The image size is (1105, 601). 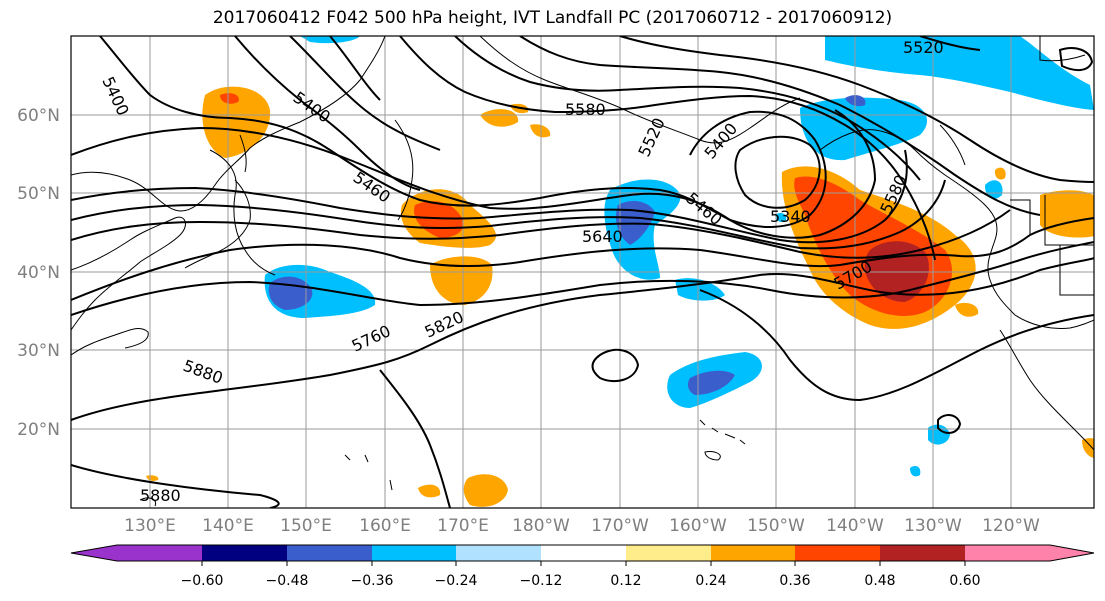 What do you see at coordinates (776, 526) in the screenshot?
I see `lon-label: 150°W` at bounding box center [776, 526].